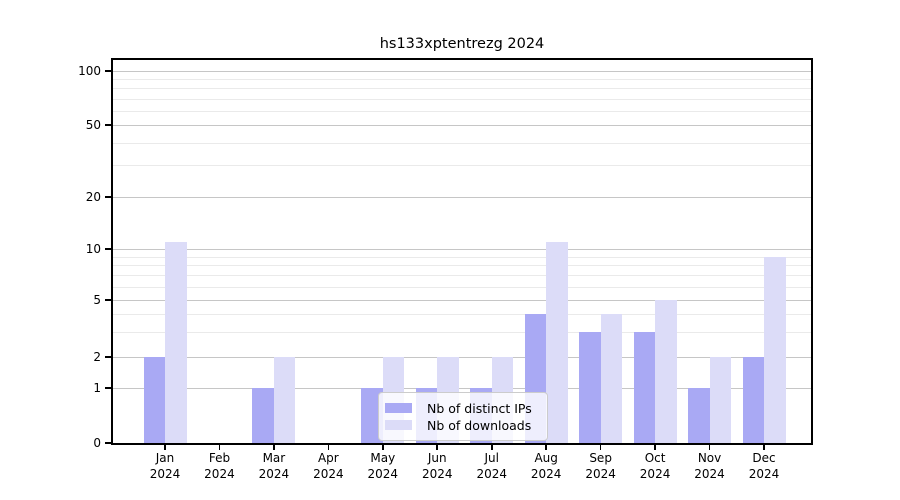  I want to click on x-tick-month: Oct, so click(655, 458).